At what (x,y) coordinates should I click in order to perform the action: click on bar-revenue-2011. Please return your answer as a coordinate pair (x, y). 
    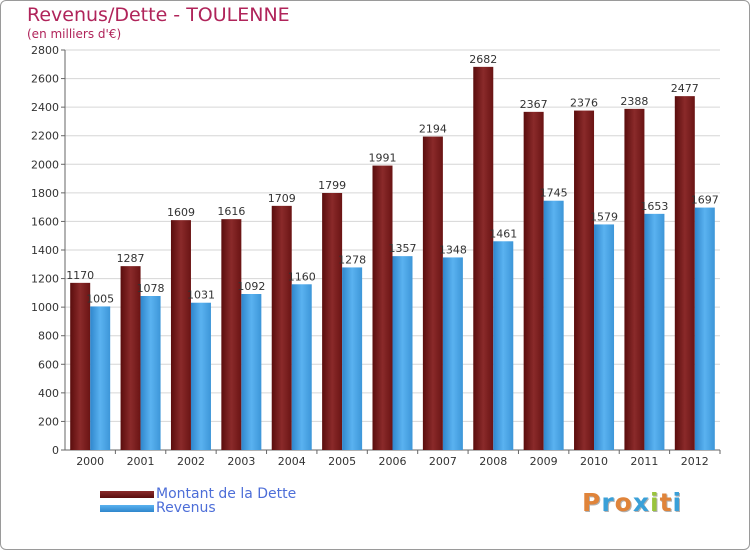
    Looking at the image, I should click on (654, 331).